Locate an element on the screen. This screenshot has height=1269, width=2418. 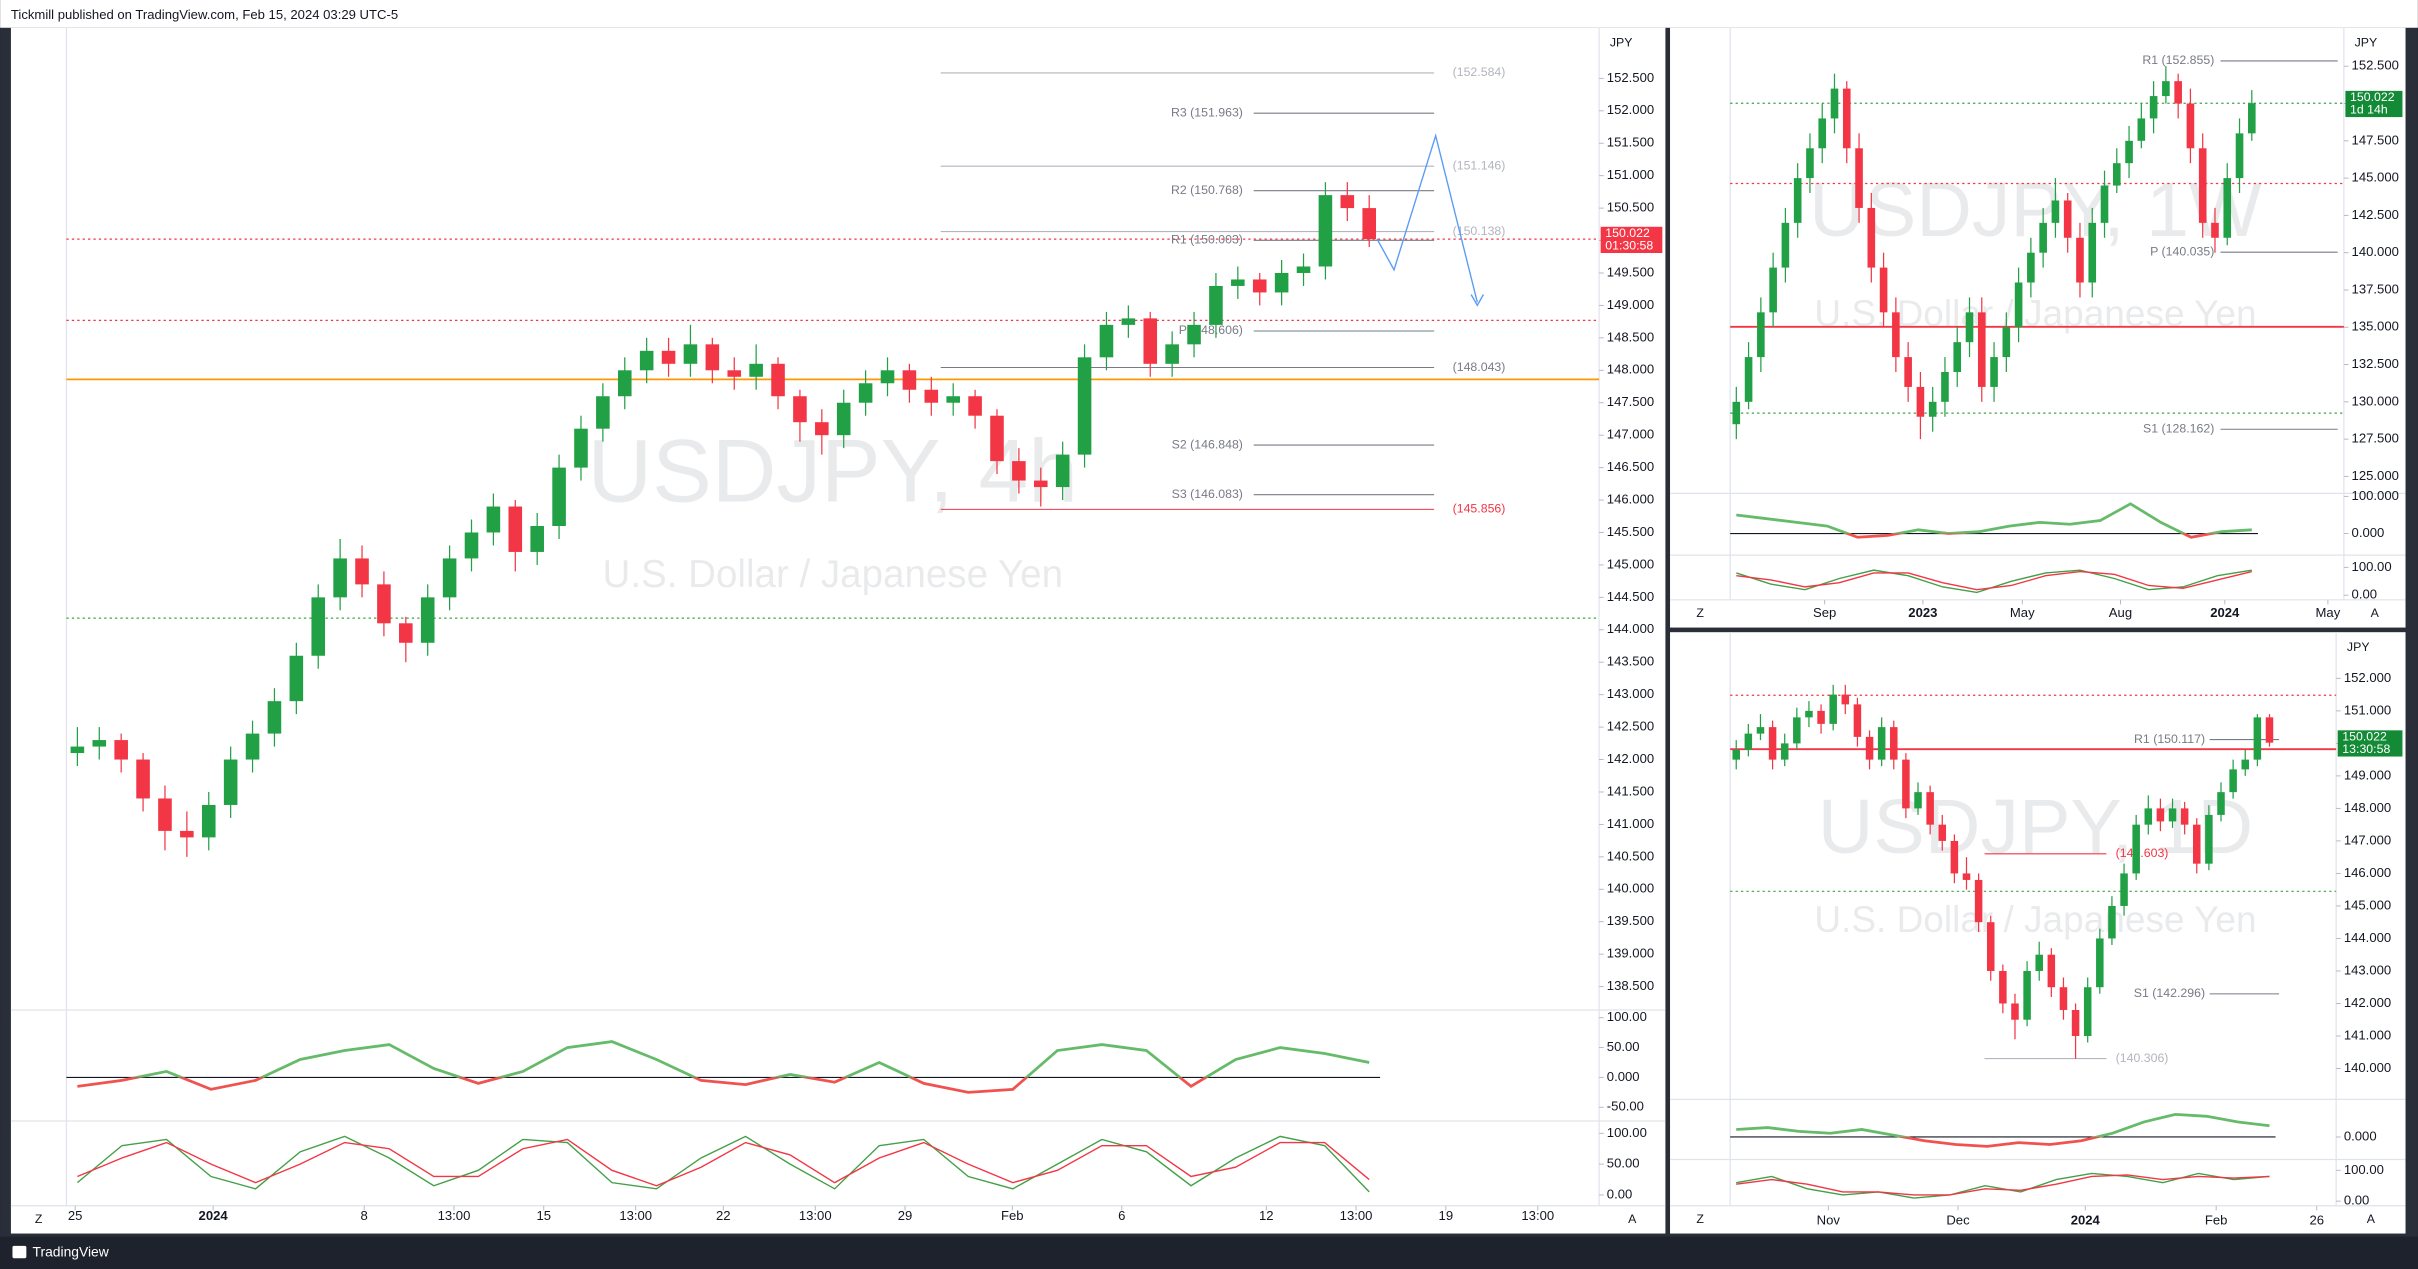
x-tick-label: 6 is located at coordinates (1121, 1215).